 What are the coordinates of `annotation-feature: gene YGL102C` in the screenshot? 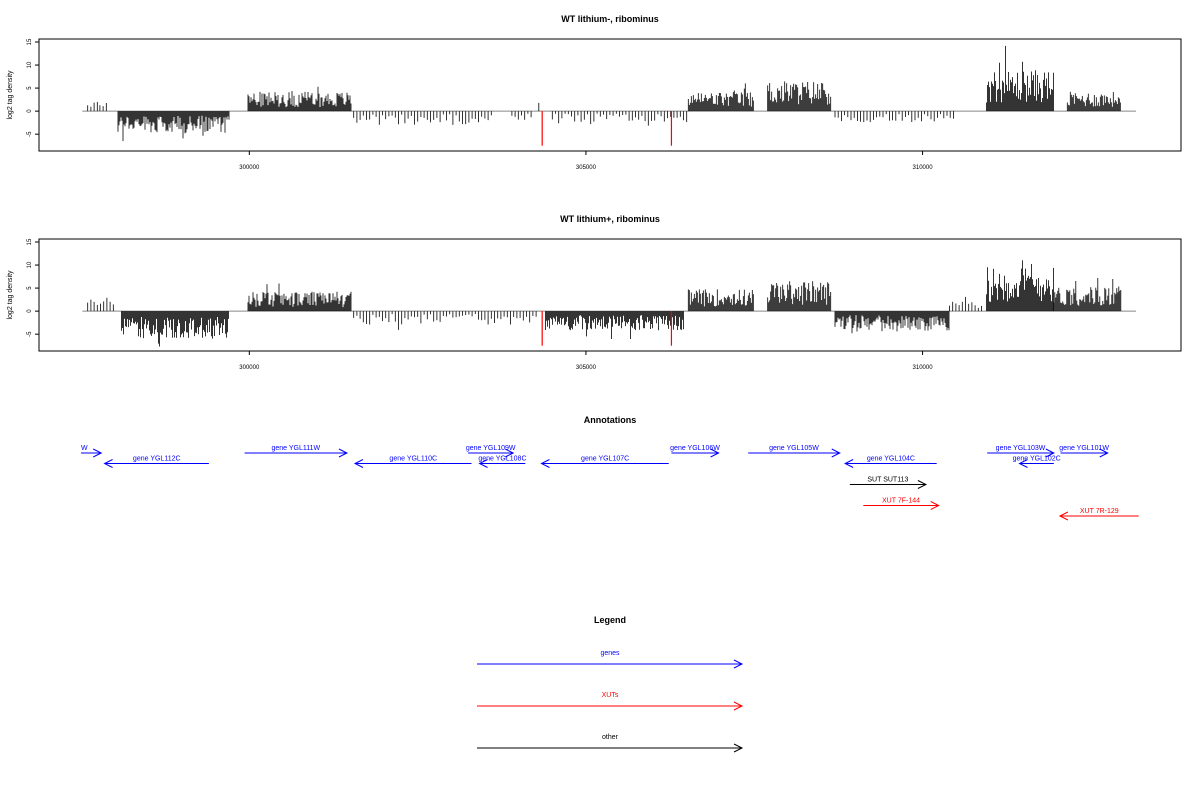 It's located at (1037, 462).